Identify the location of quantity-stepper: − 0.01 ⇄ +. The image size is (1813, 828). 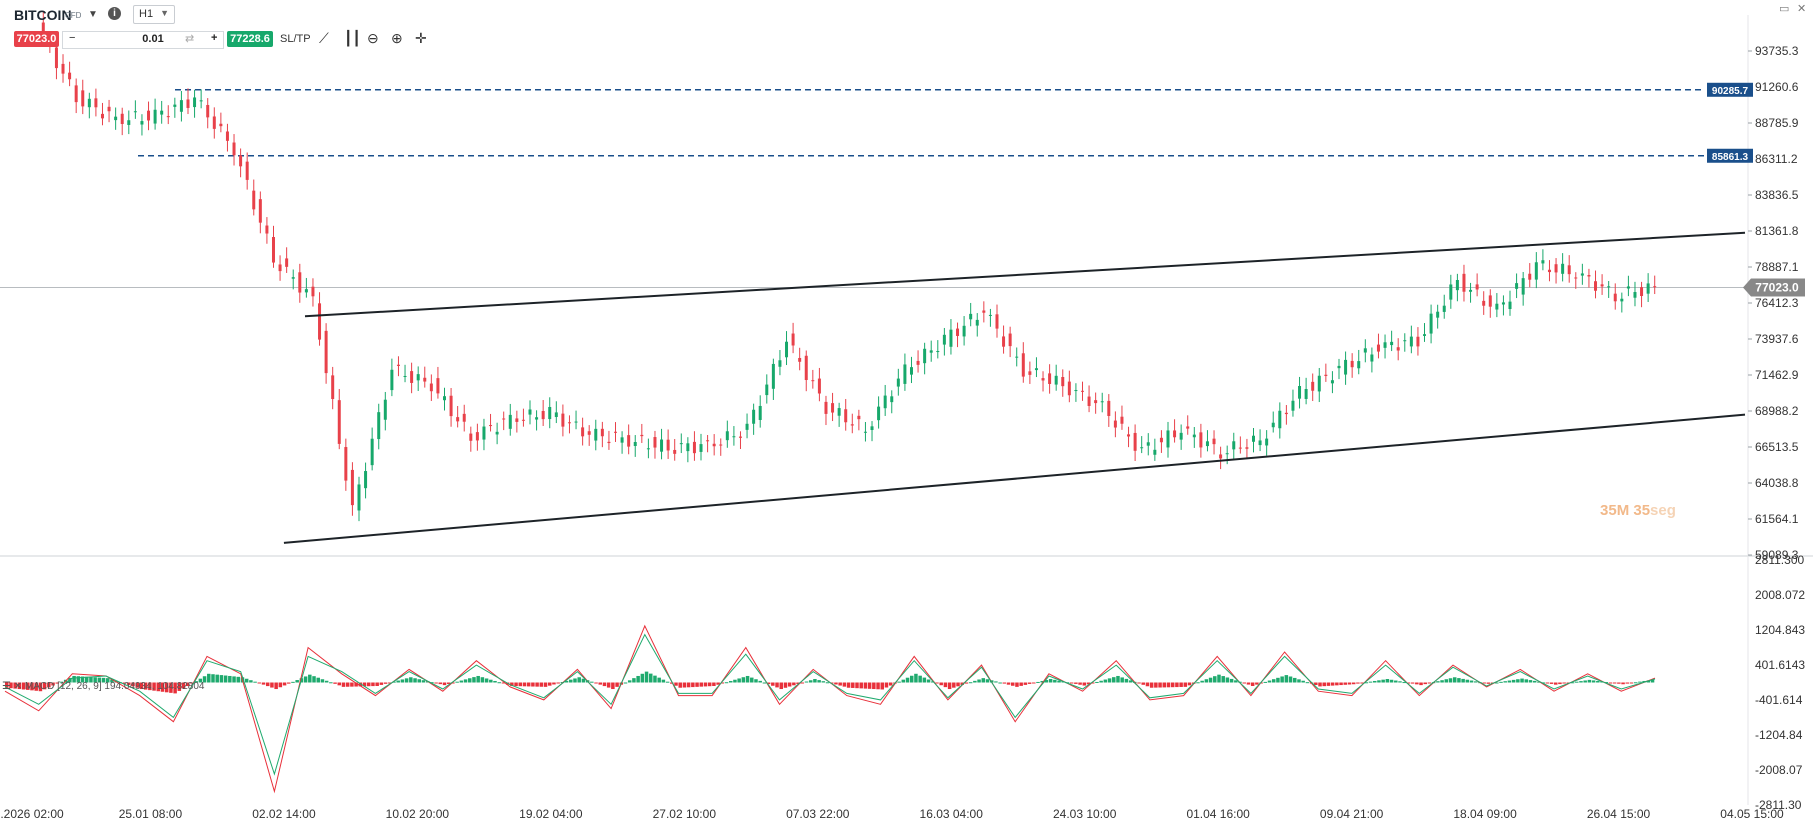
(143, 40).